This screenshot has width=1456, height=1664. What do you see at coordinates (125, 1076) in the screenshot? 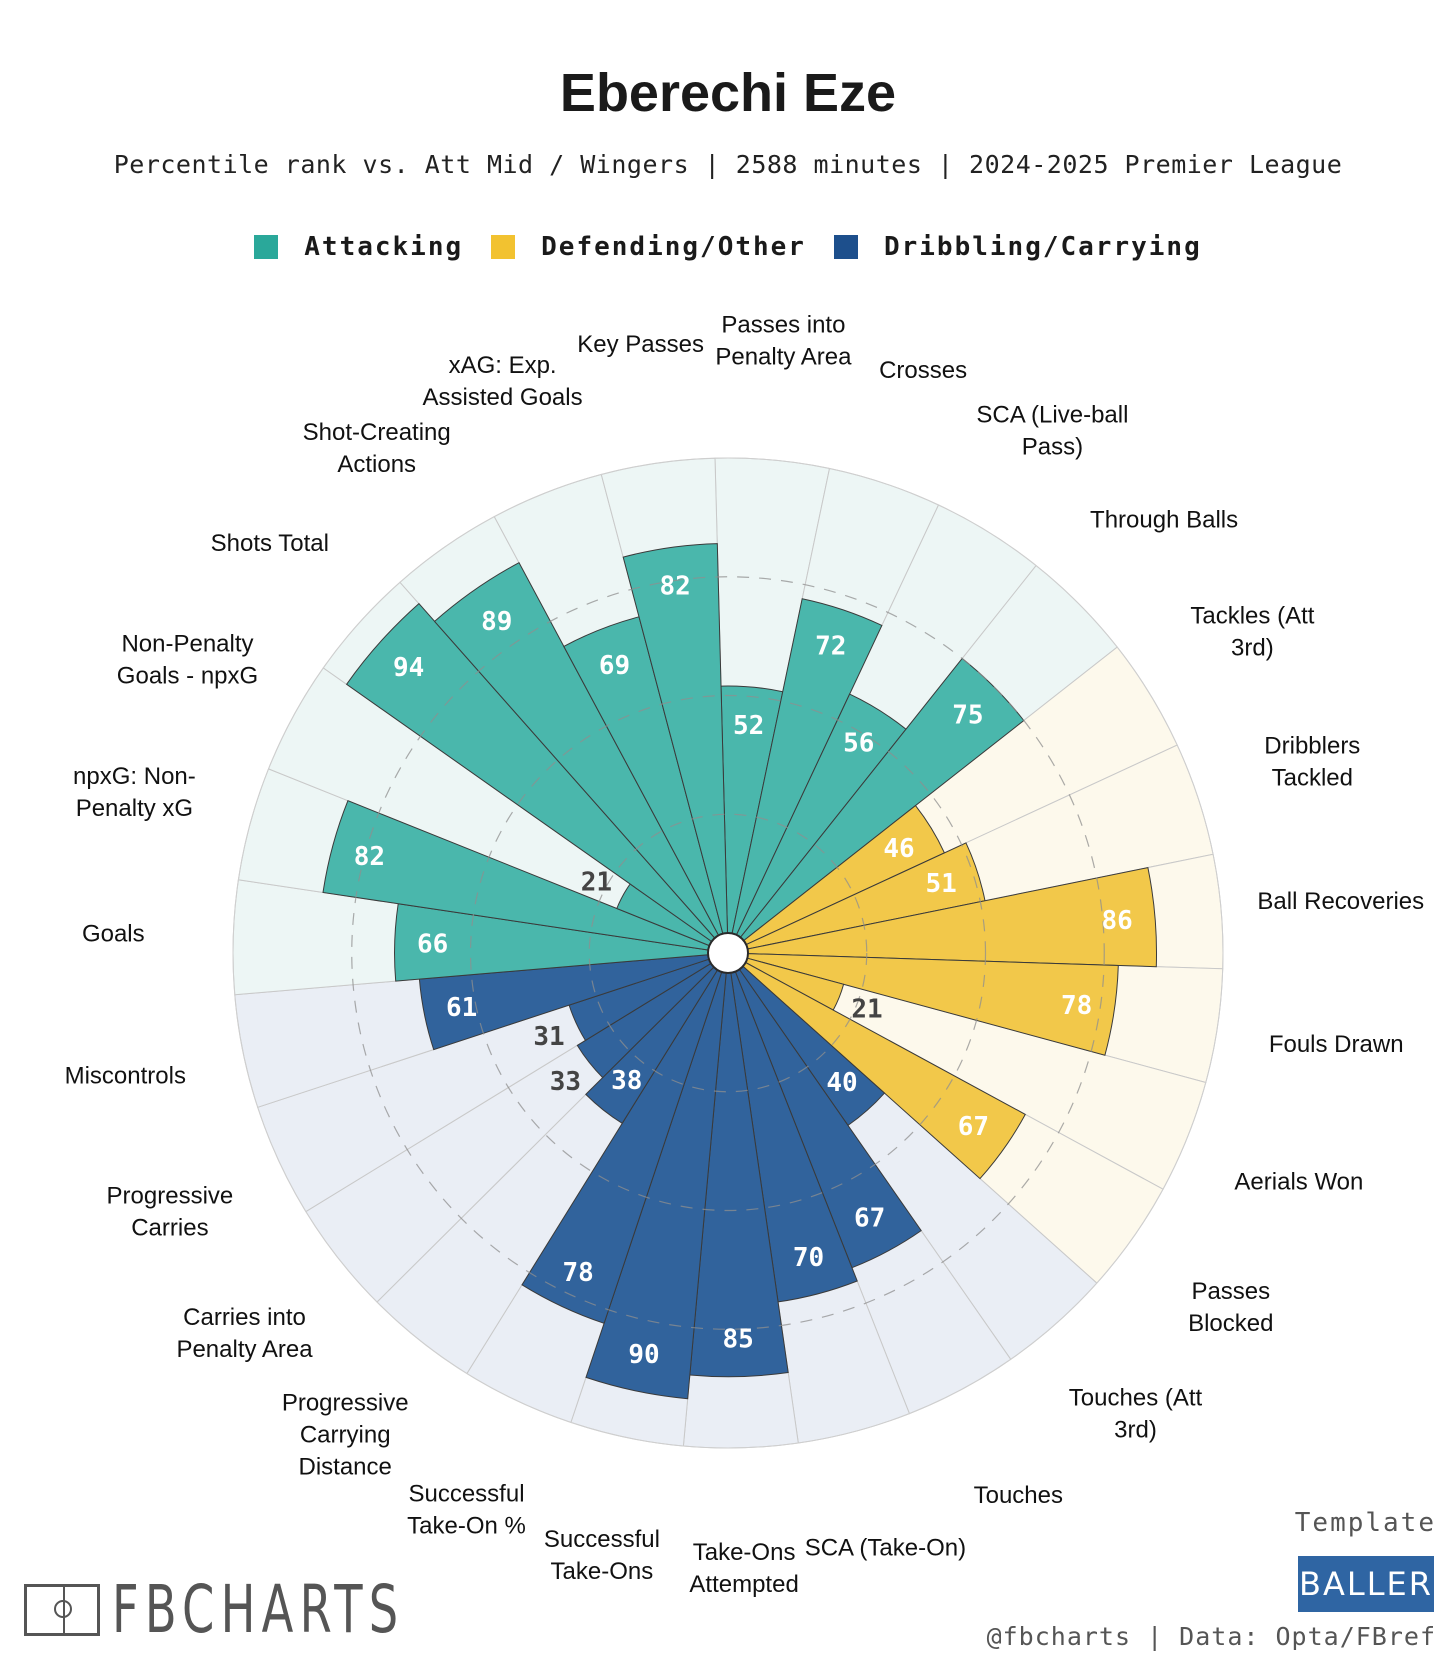
I see `category-label-miscontrols: Miscontrols` at bounding box center [125, 1076].